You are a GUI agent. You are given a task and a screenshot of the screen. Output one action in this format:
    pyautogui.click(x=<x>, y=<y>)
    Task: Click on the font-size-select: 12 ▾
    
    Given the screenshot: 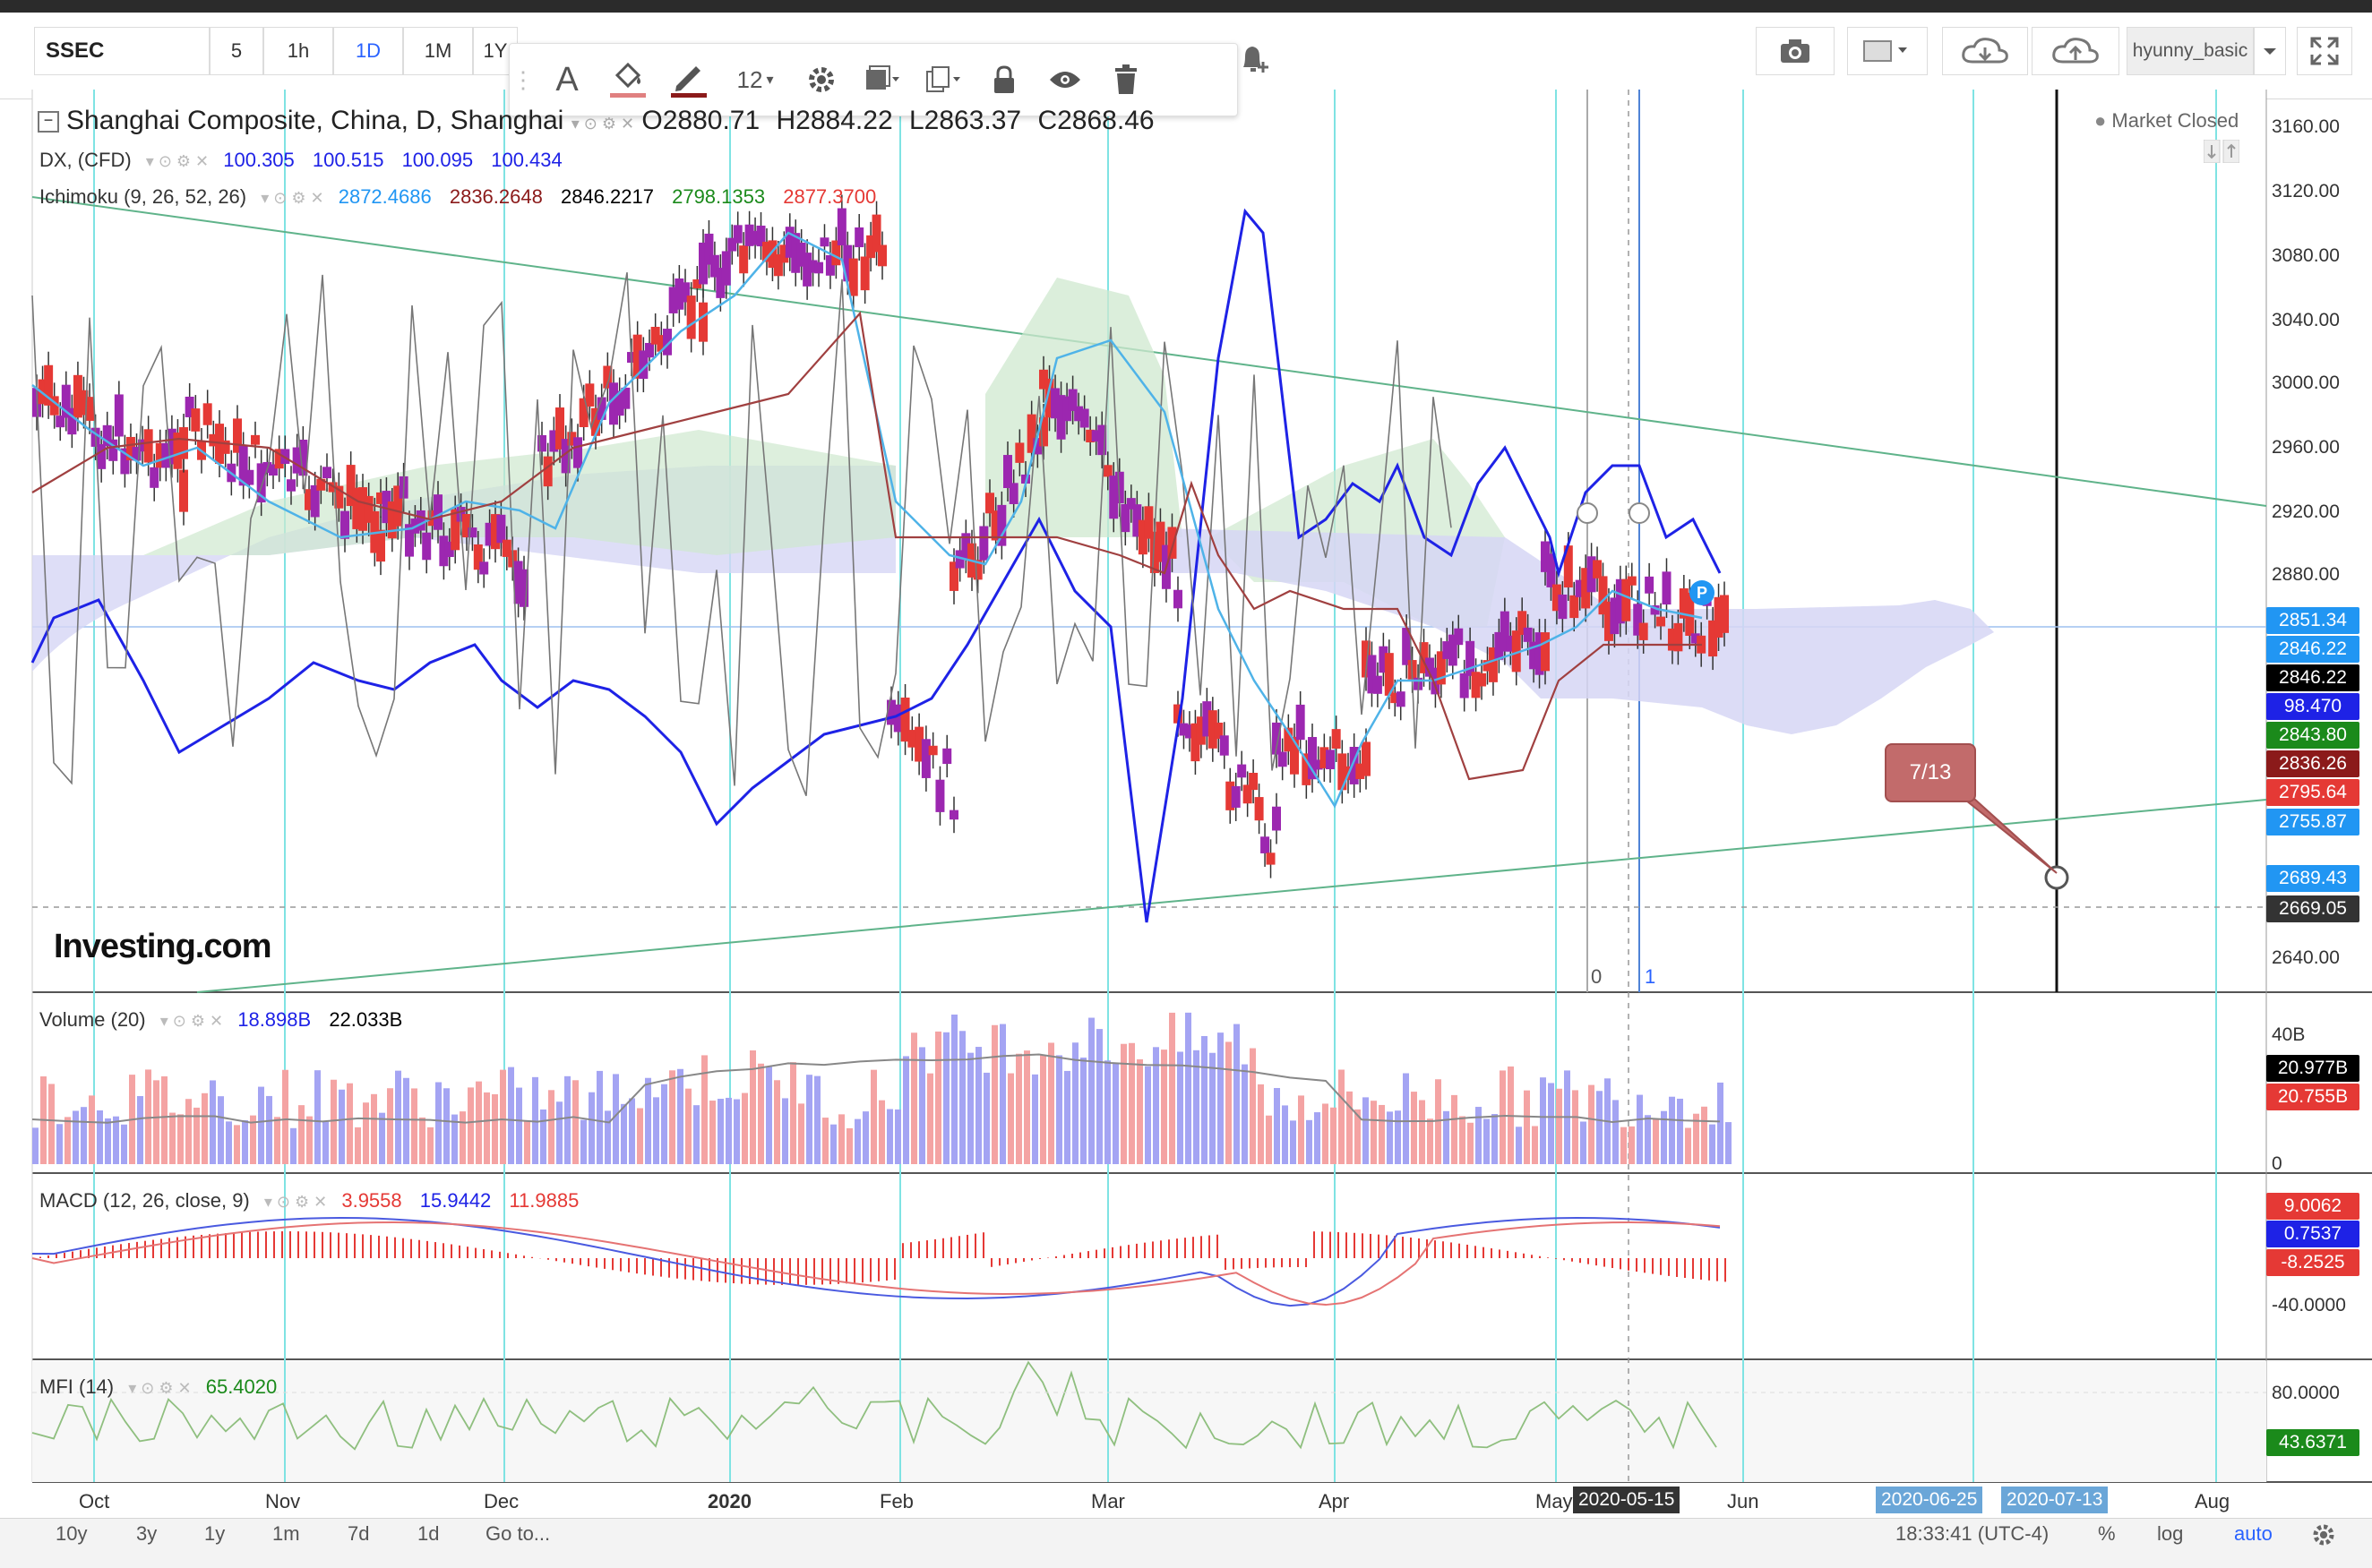 What is the action you would take?
    pyautogui.click(x=755, y=79)
    